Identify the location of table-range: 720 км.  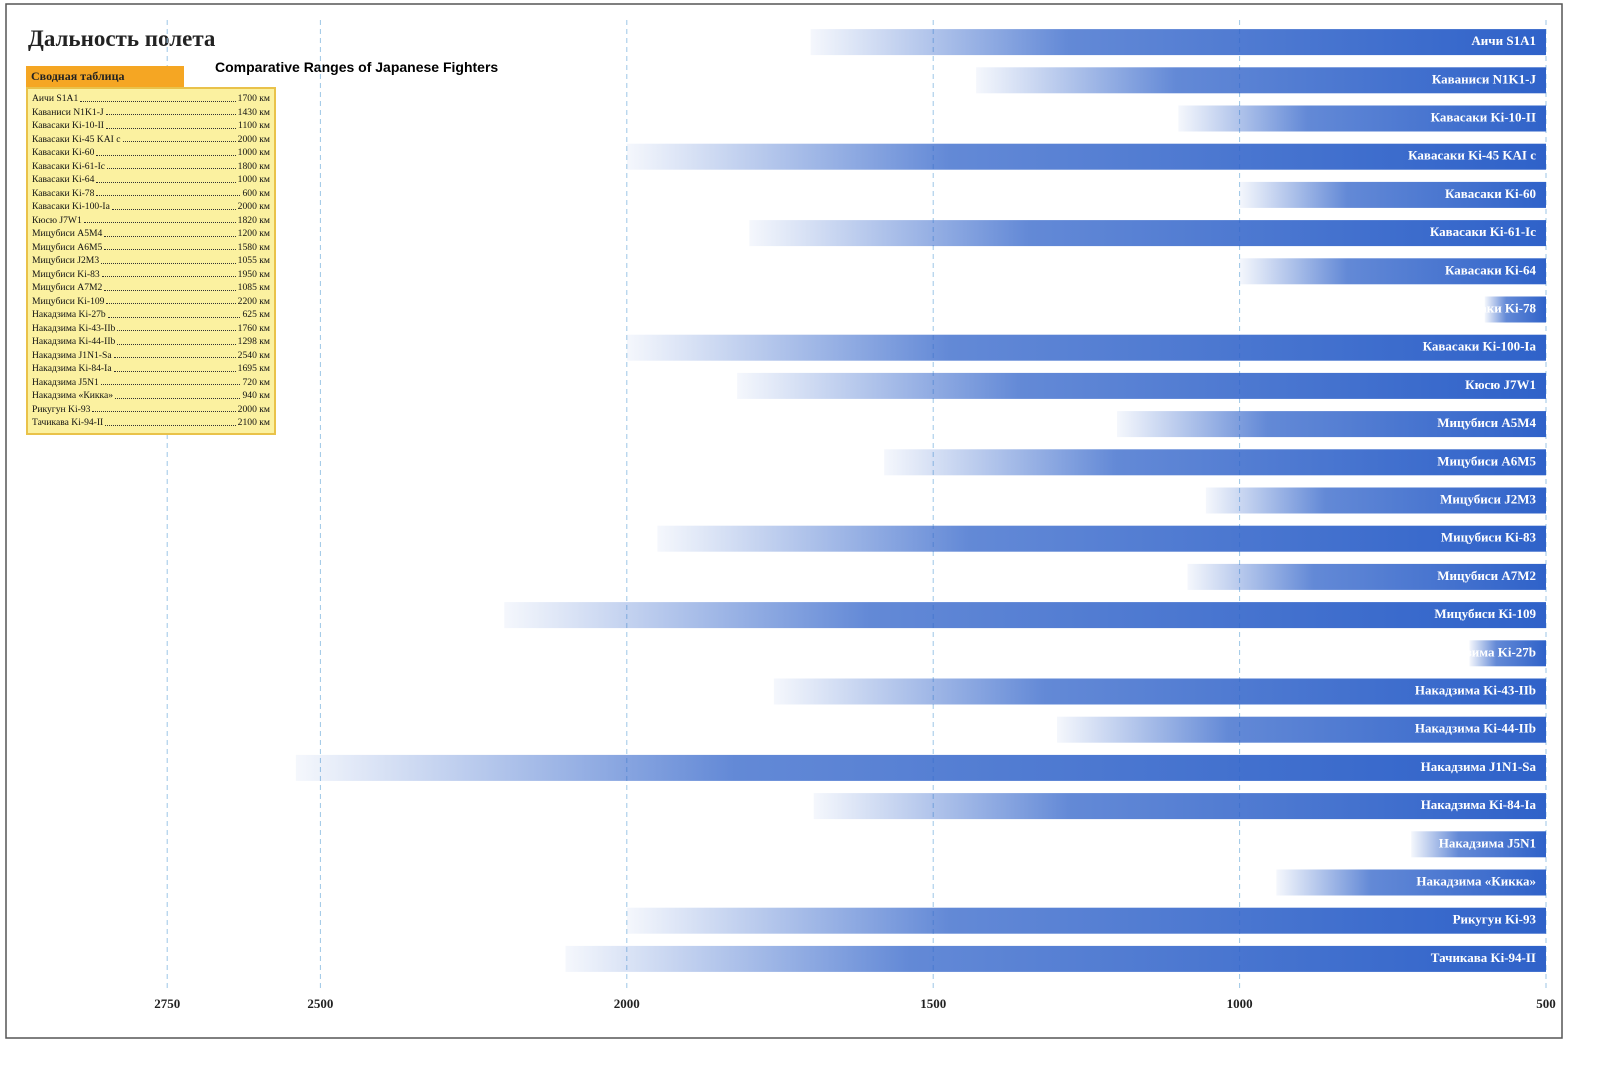
(256, 382).